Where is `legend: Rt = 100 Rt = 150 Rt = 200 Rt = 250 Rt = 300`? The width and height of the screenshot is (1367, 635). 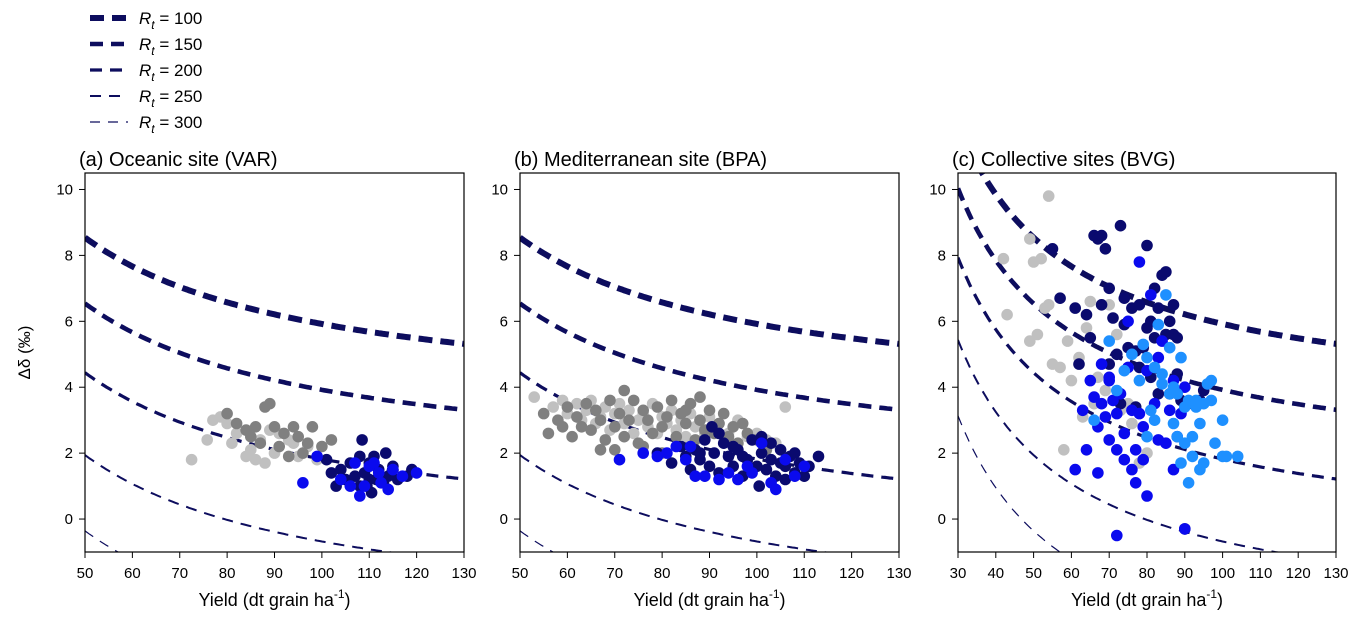
legend: Rt = 100 Rt = 150 Rt = 200 Rt = 250 Rt = 300 is located at coordinates (146, 72).